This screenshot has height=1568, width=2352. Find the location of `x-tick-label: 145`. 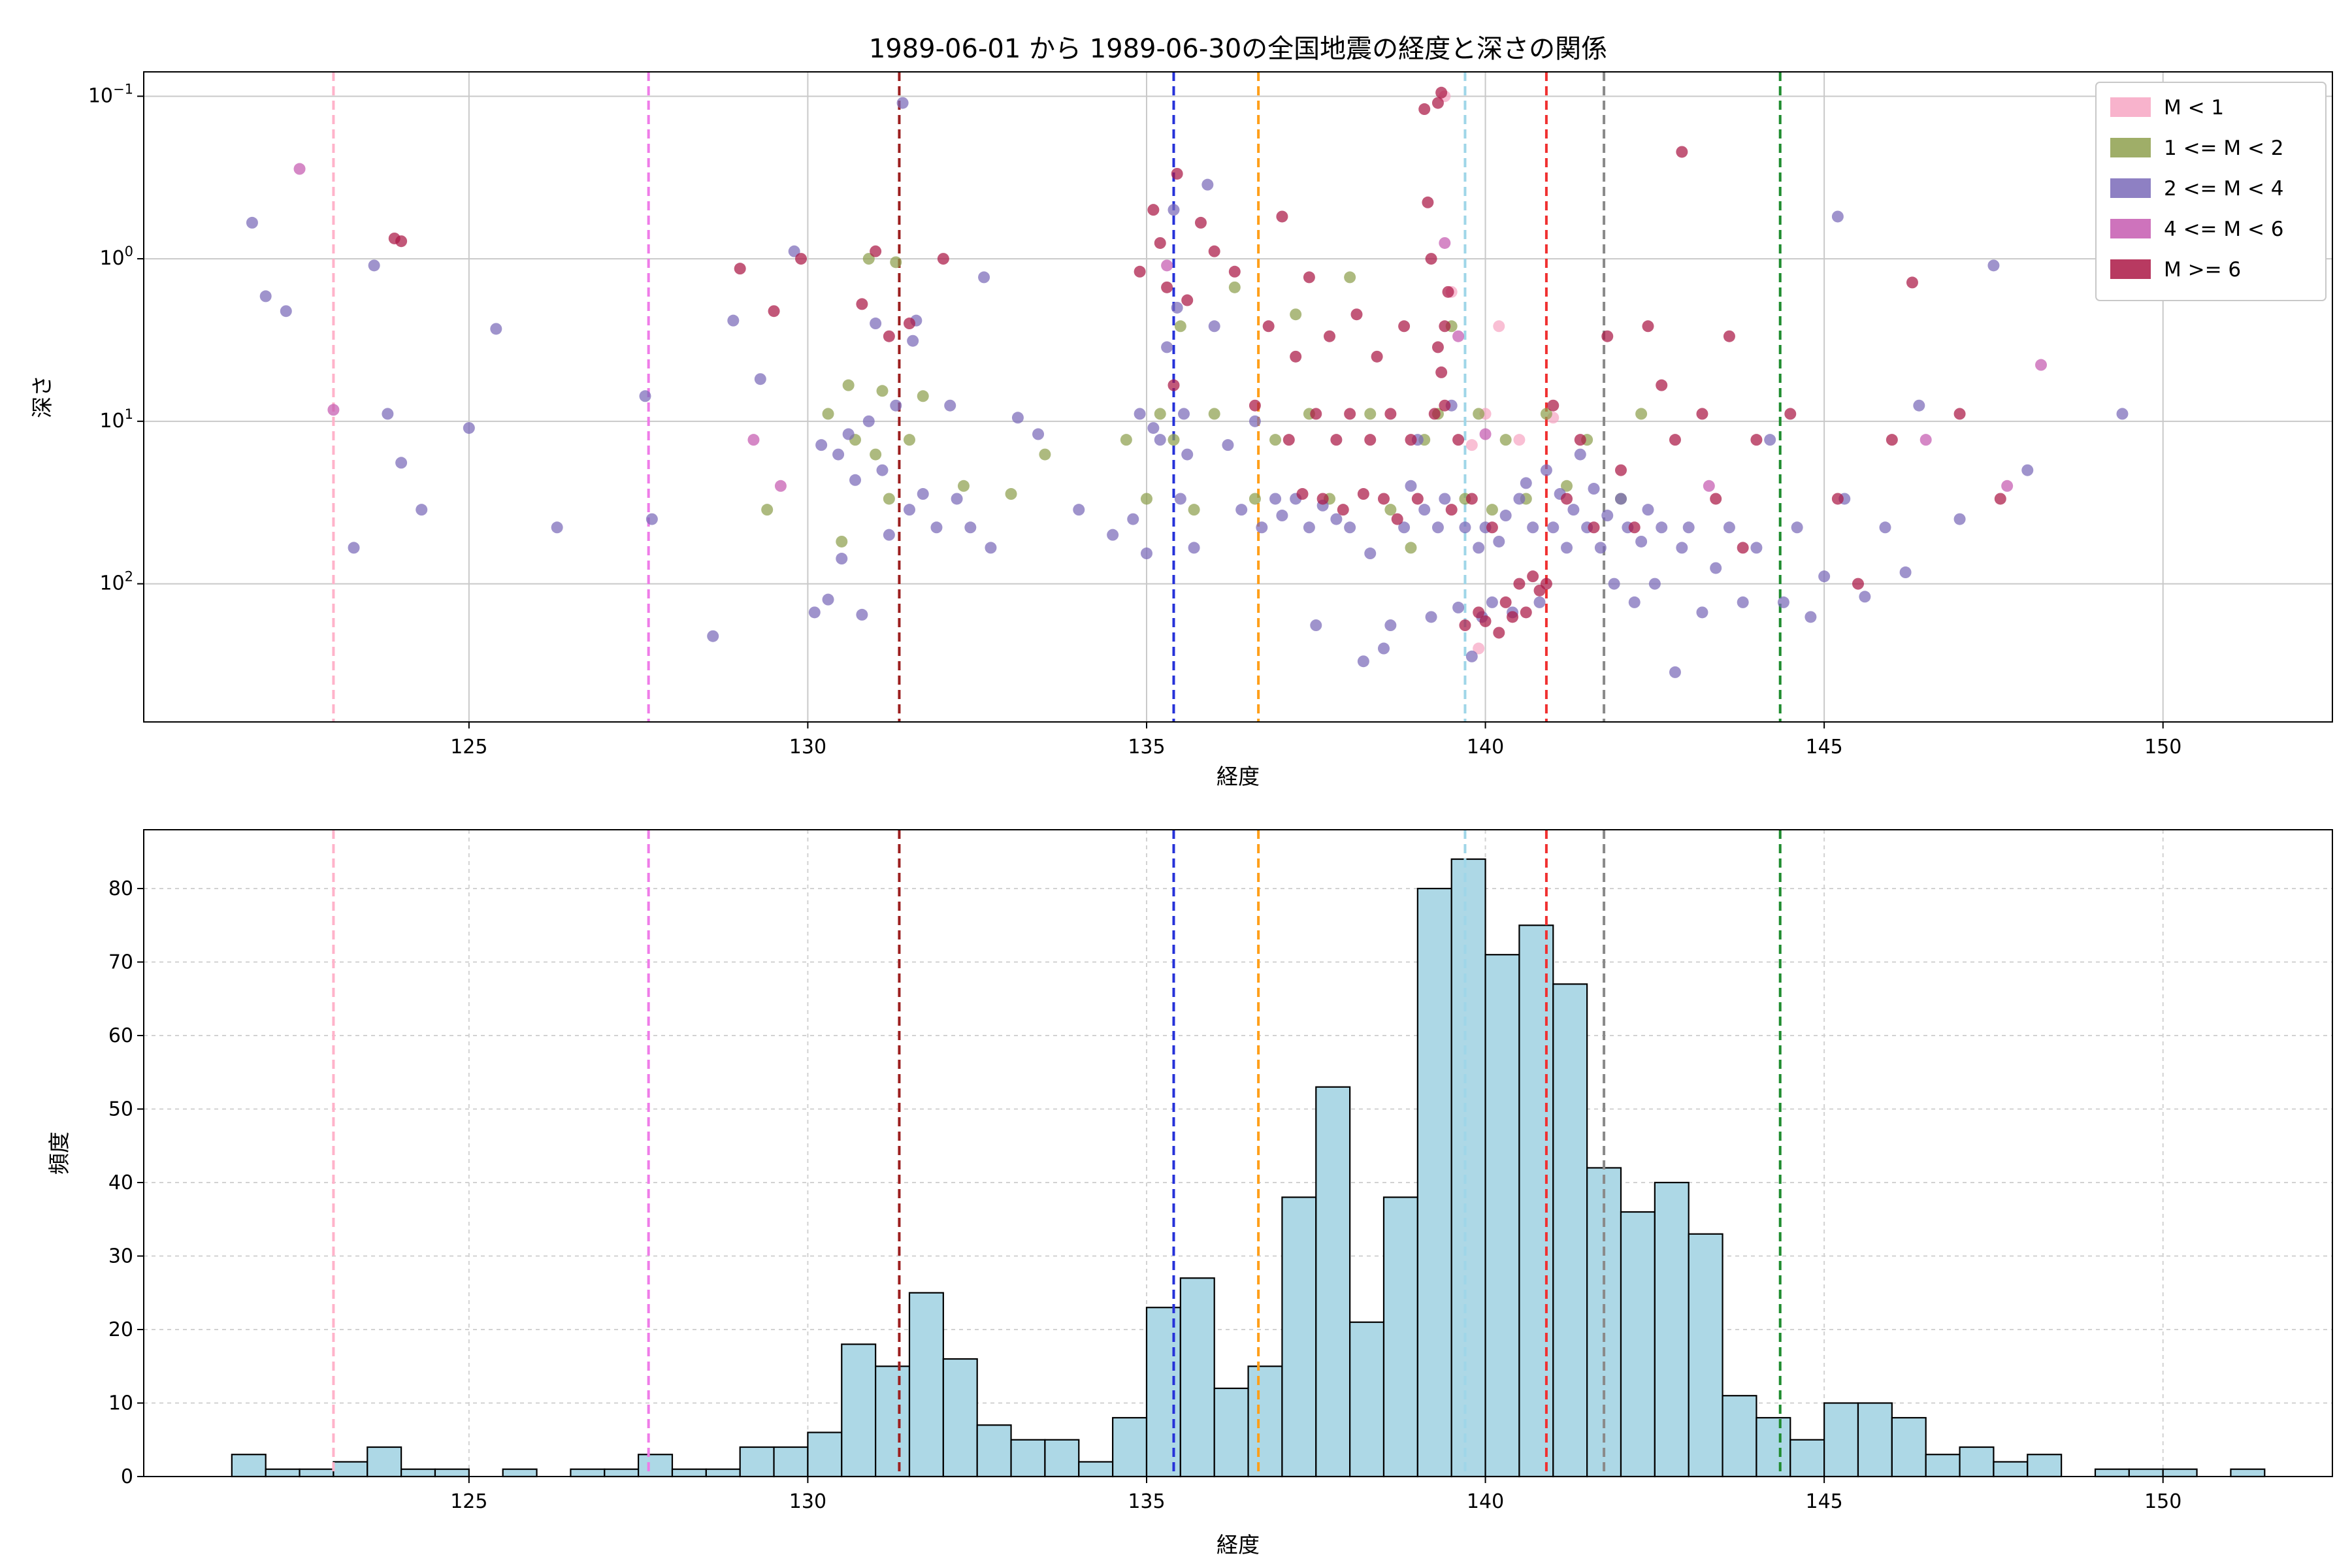

x-tick-label: 145 is located at coordinates (1824, 1501).